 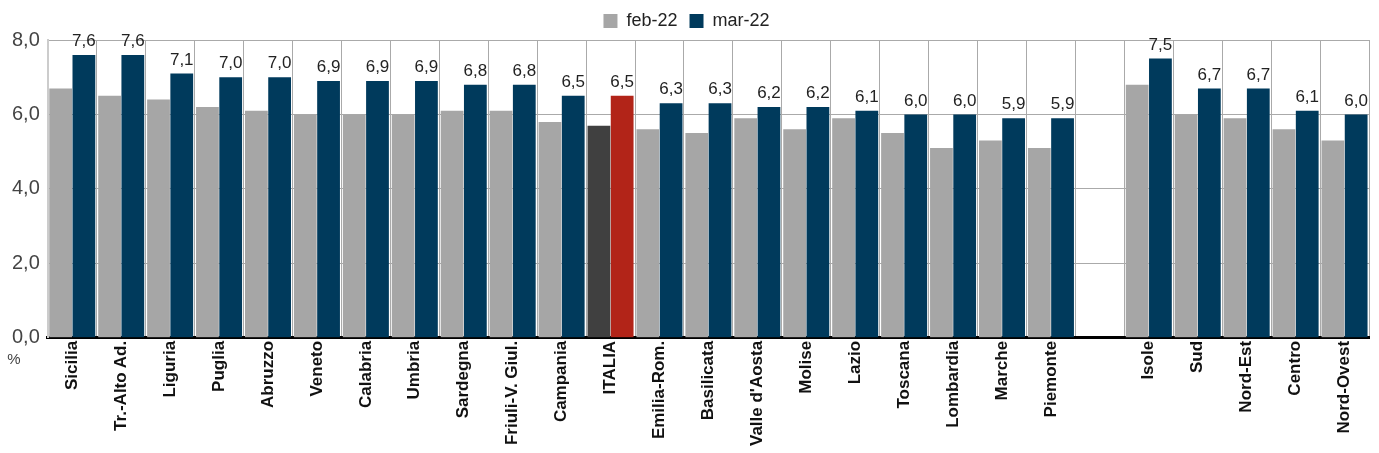 I want to click on x-tick-label: Liguria, so click(x=169, y=369).